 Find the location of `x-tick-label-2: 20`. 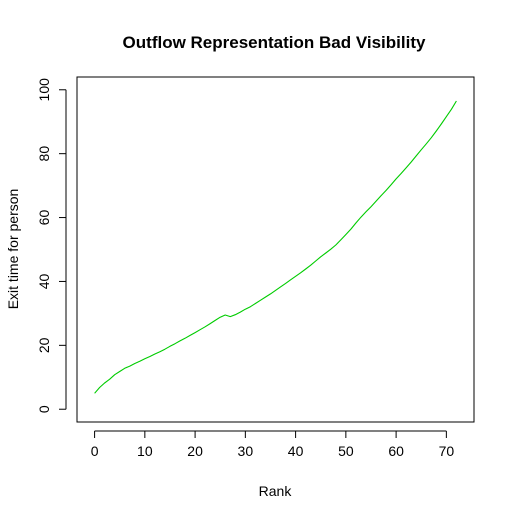

x-tick-label-2: 20 is located at coordinates (195, 451).